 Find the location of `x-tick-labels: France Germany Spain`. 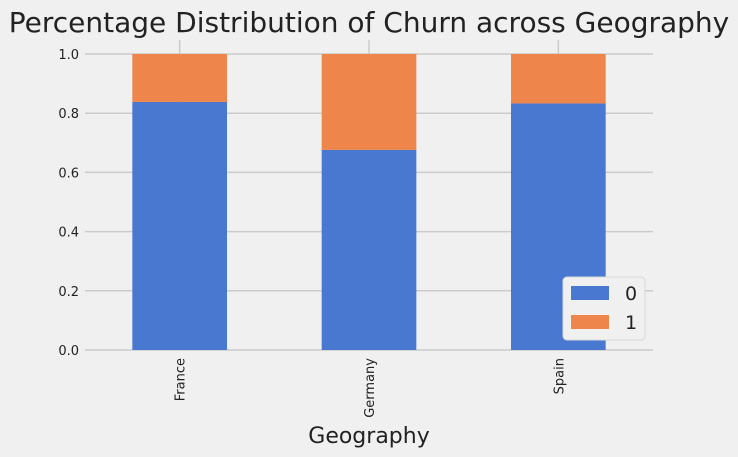

x-tick-labels: France Germany Spain is located at coordinates (371, 388).